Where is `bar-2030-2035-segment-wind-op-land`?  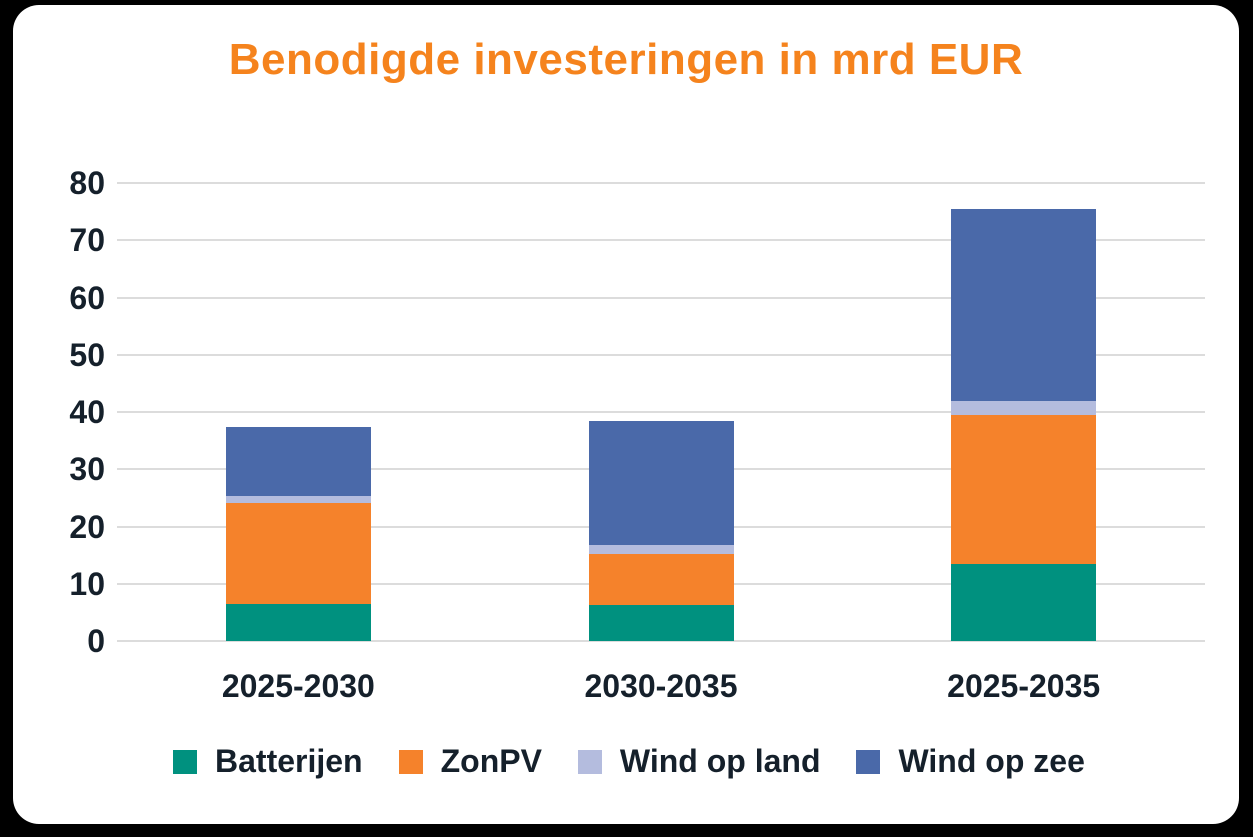 bar-2030-2035-segment-wind-op-land is located at coordinates (661, 549).